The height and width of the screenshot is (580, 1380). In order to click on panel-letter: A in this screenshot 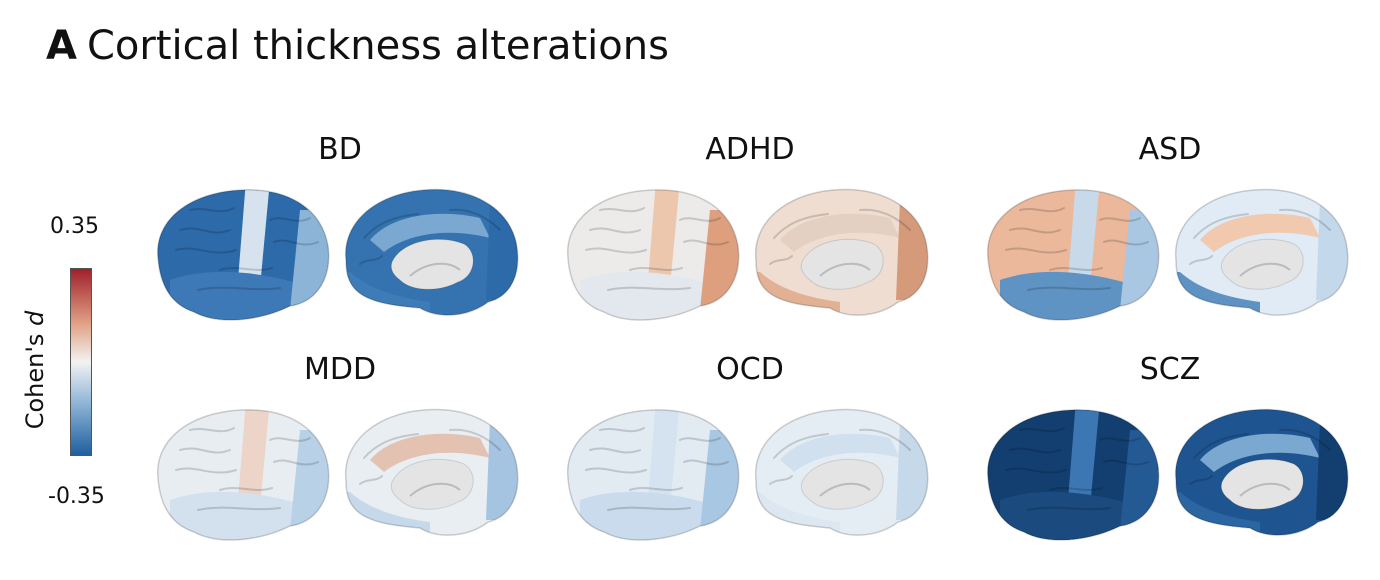, I will do `click(61, 46)`.